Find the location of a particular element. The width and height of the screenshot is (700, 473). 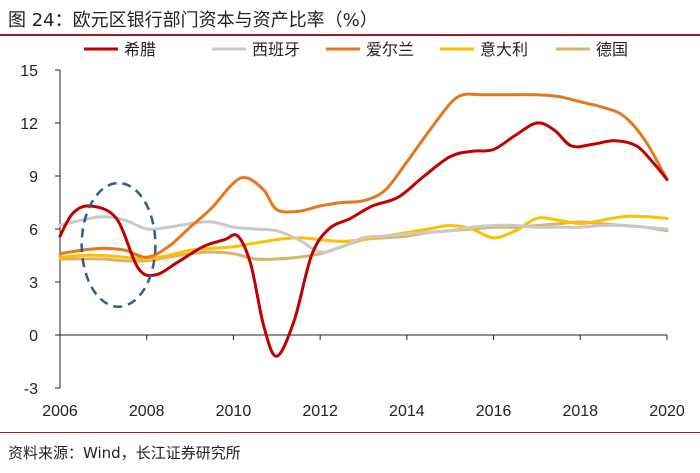

figure-title: 图 24：欧元区银行部门资本与资产比率（%） is located at coordinates (193, 20).